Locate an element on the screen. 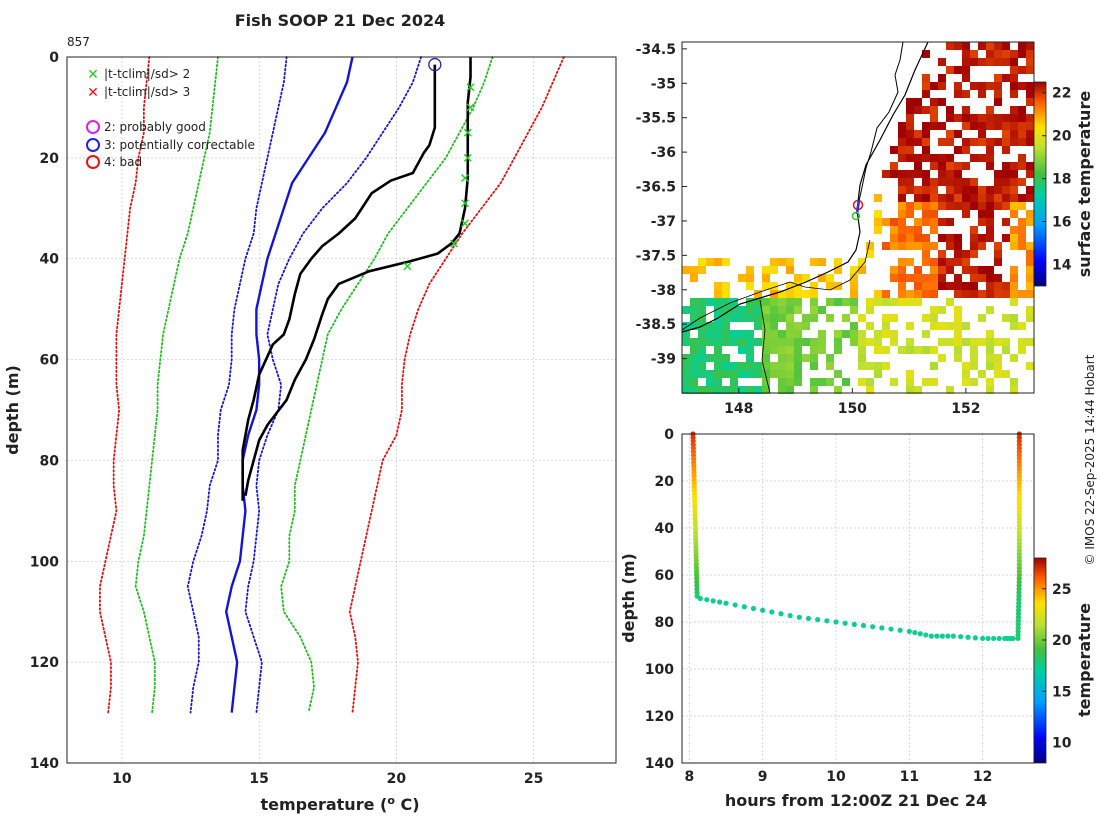 This screenshot has width=1100, height=820. profile-ytick-label: 100 is located at coordinates (44, 562).